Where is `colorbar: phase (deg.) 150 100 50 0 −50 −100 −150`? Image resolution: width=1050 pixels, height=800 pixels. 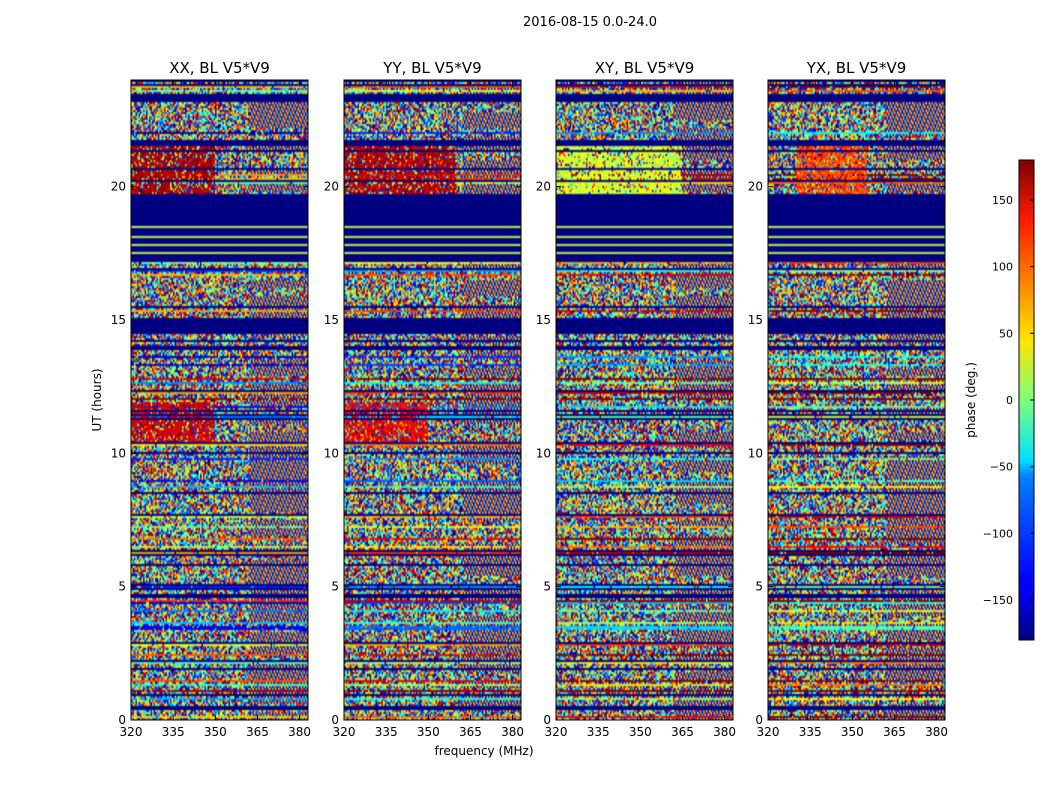
colorbar: phase (deg.) 150 100 50 0 −50 −100 −150 is located at coordinates (999, 400).